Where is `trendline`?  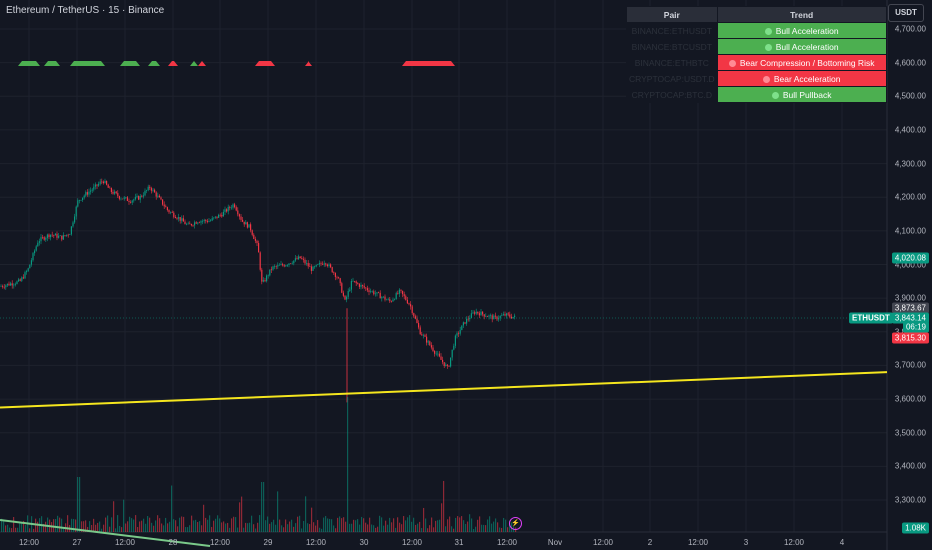 trendline is located at coordinates (444, 390).